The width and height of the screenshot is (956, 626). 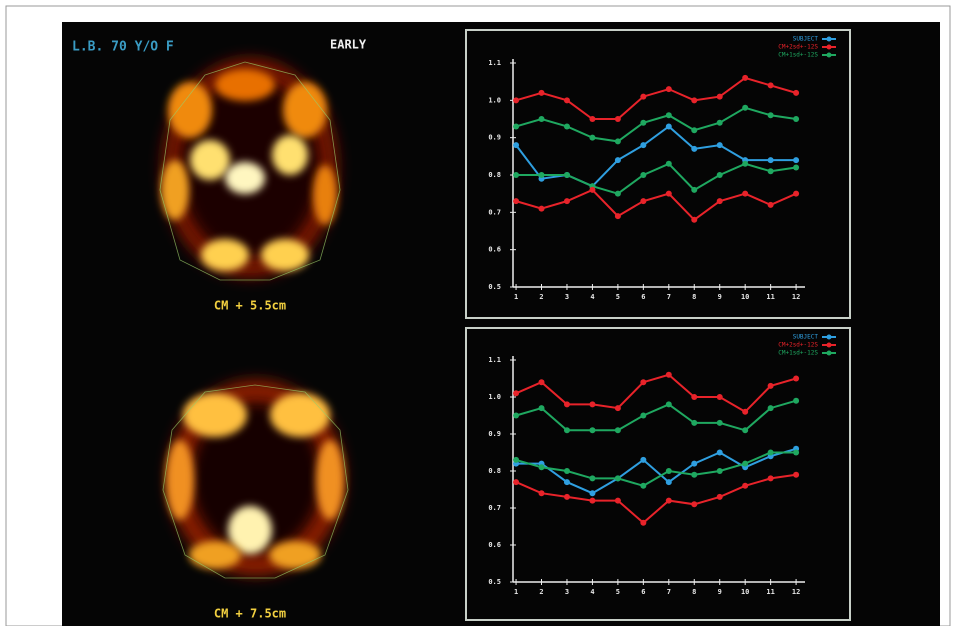 What do you see at coordinates (250, 614) in the screenshot?
I see `slice-label: CM + 7.5cm` at bounding box center [250, 614].